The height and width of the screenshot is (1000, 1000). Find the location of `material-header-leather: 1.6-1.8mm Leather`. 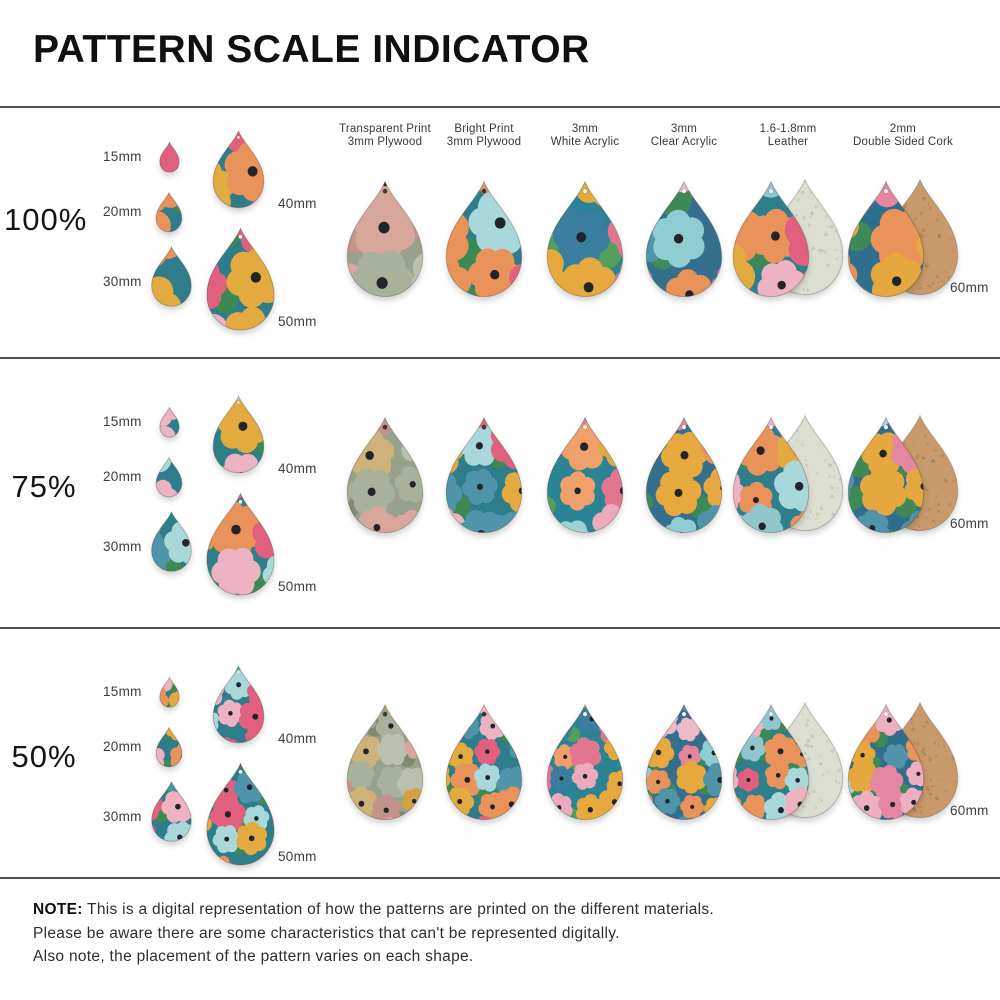

material-header-leather: 1.6-1.8mm Leather is located at coordinates (788, 136).